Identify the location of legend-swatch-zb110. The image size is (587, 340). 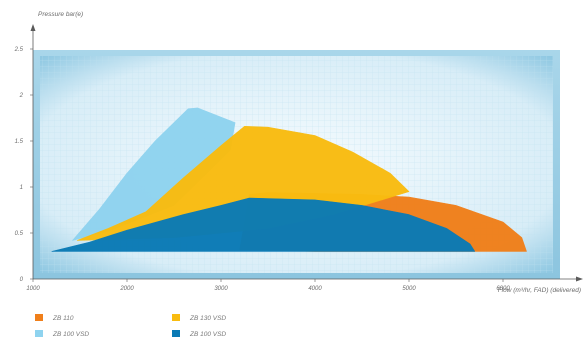
(39, 317).